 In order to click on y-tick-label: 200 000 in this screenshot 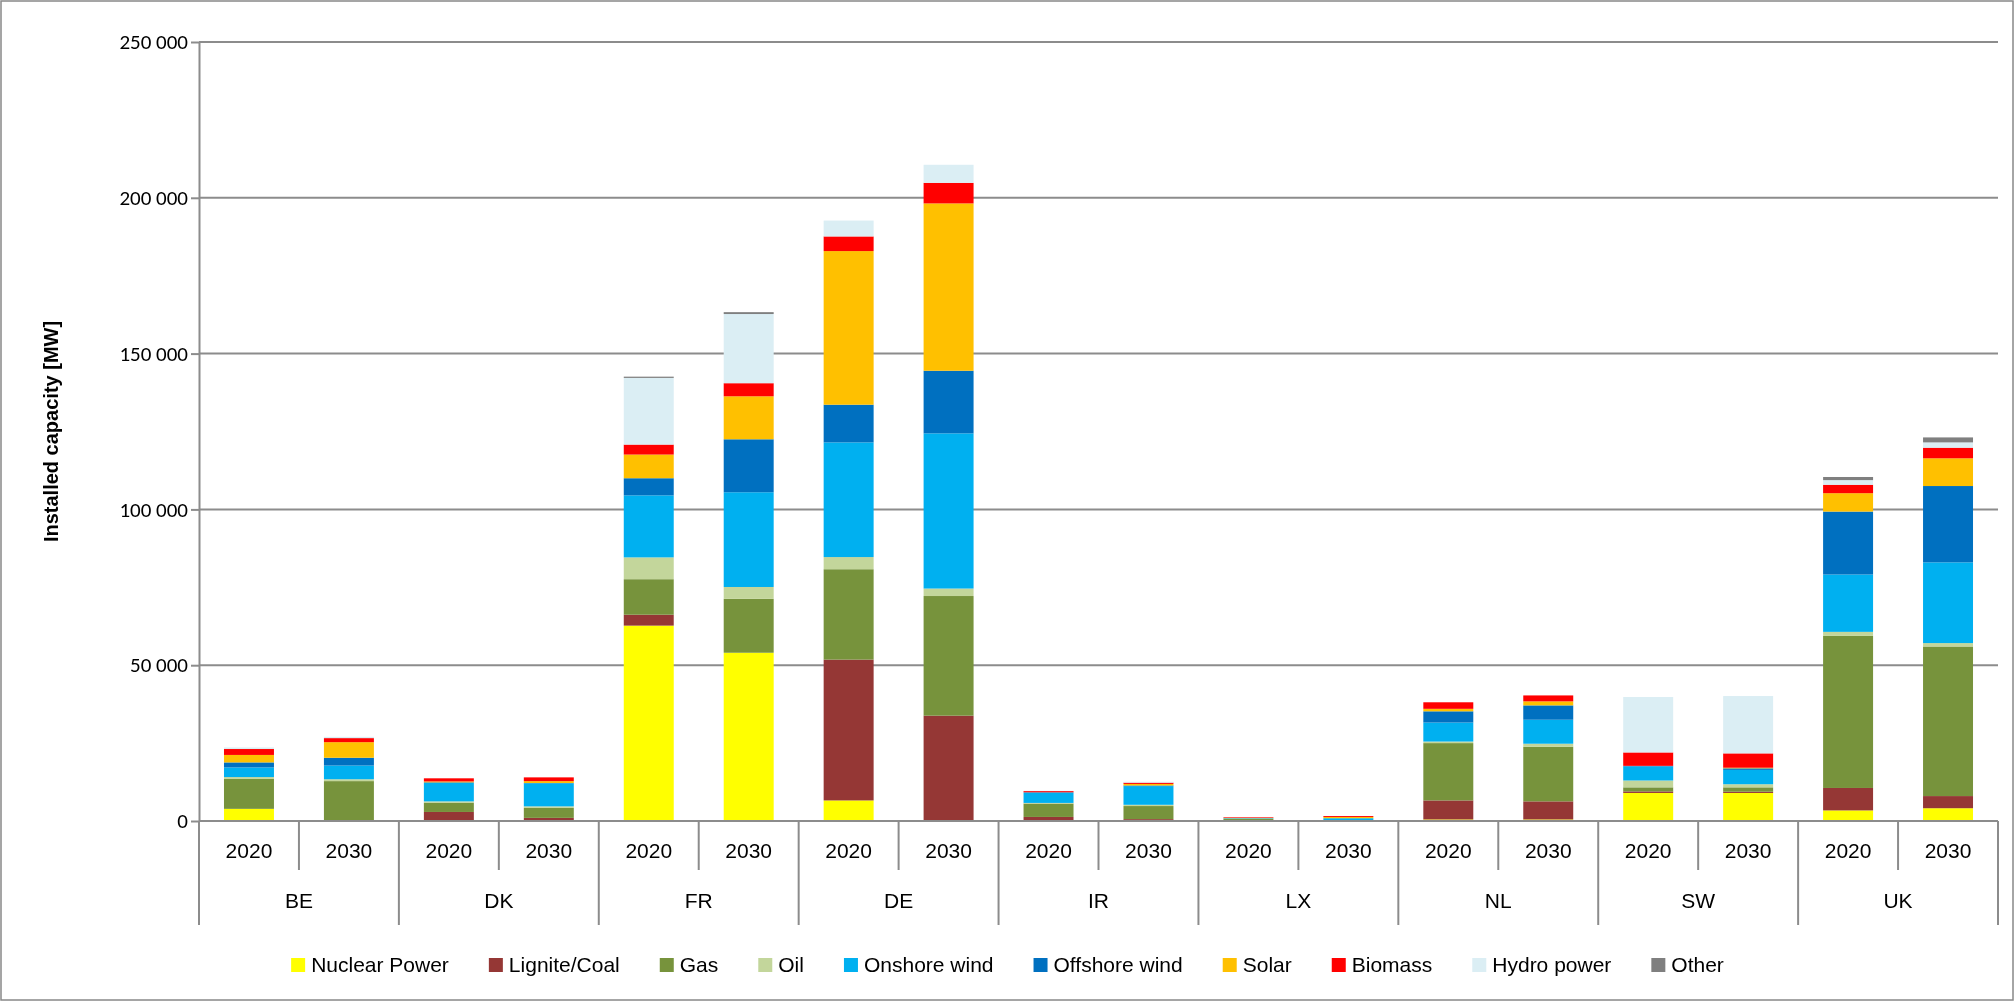, I will do `click(154, 198)`.